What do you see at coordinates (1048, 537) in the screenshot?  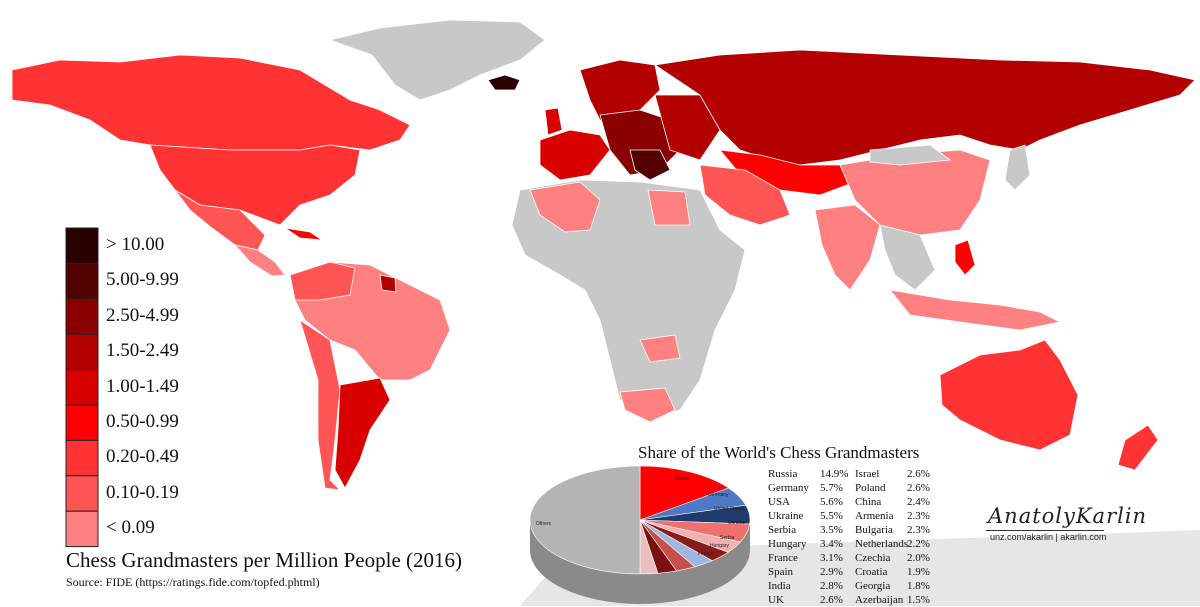 I see `author-url: unz.com/akarlin | akarlin.com` at bounding box center [1048, 537].